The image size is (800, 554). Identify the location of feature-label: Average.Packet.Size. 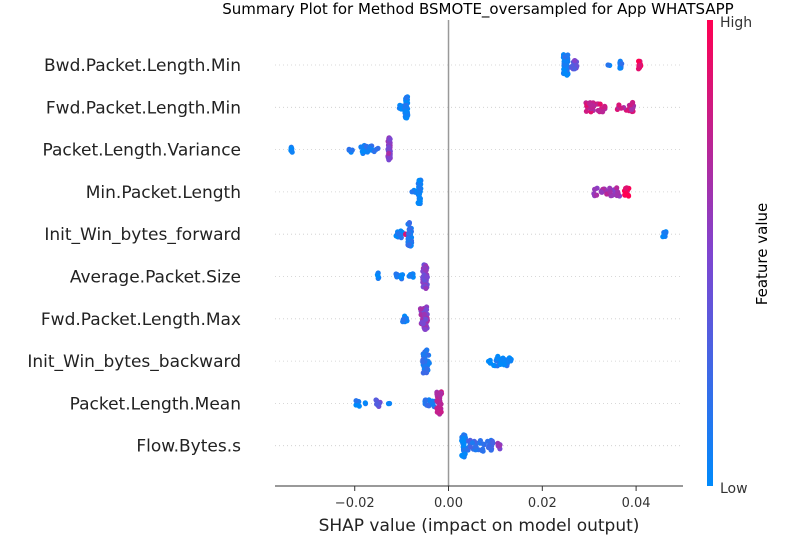
(155, 278).